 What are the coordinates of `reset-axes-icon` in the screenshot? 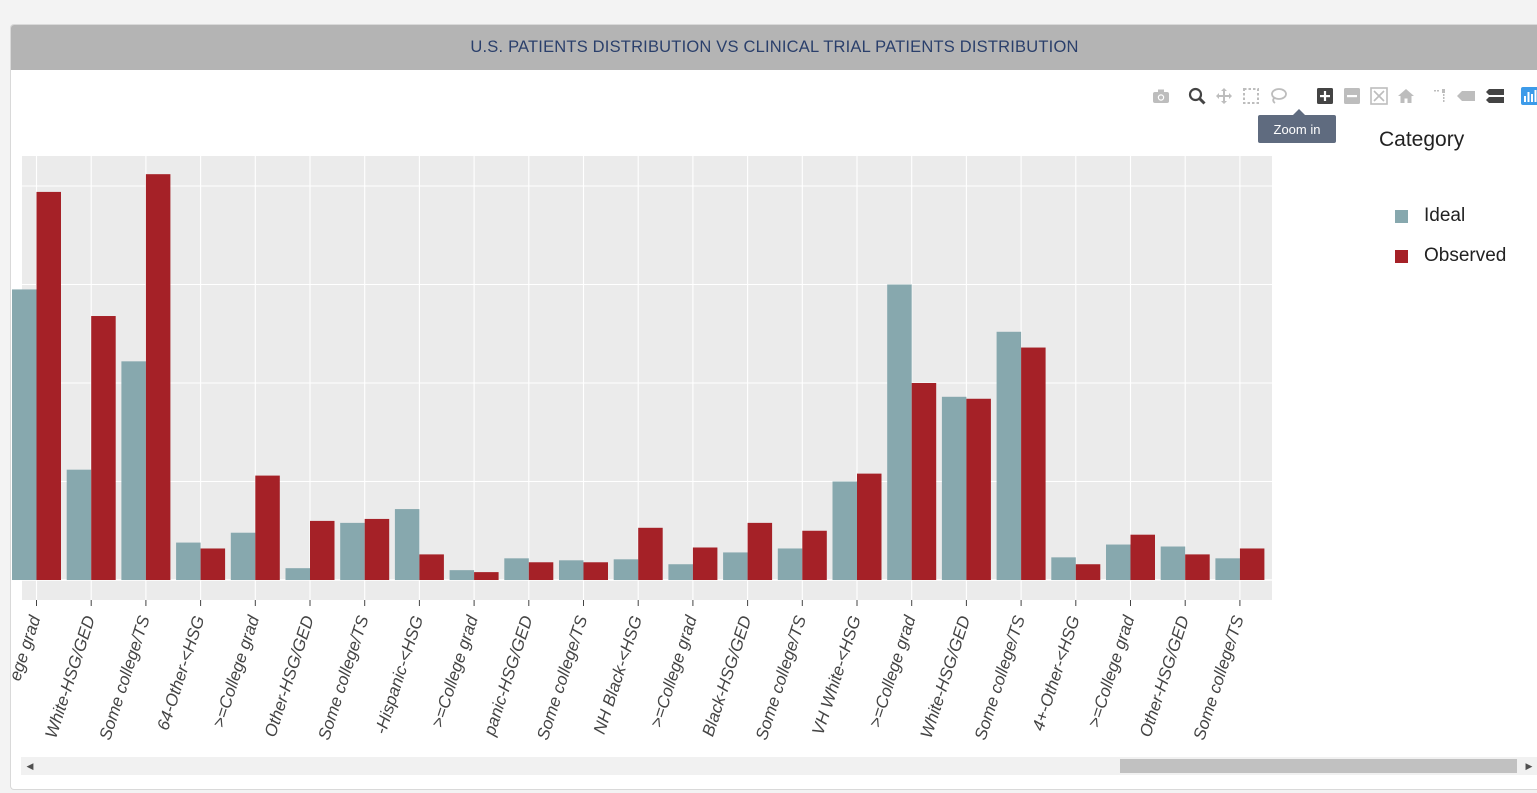 It's located at (1406, 96).